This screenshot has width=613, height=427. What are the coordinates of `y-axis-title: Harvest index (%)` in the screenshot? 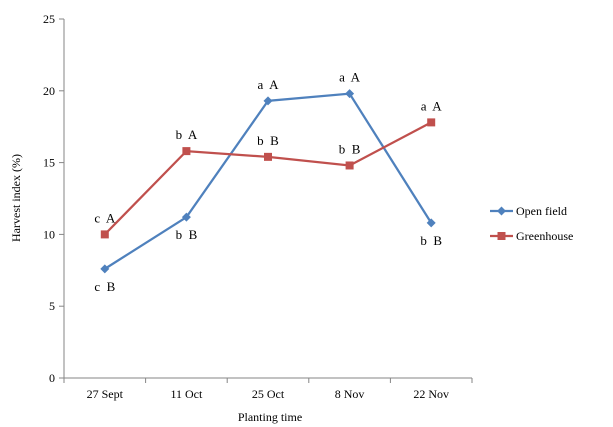 It's located at (16, 198).